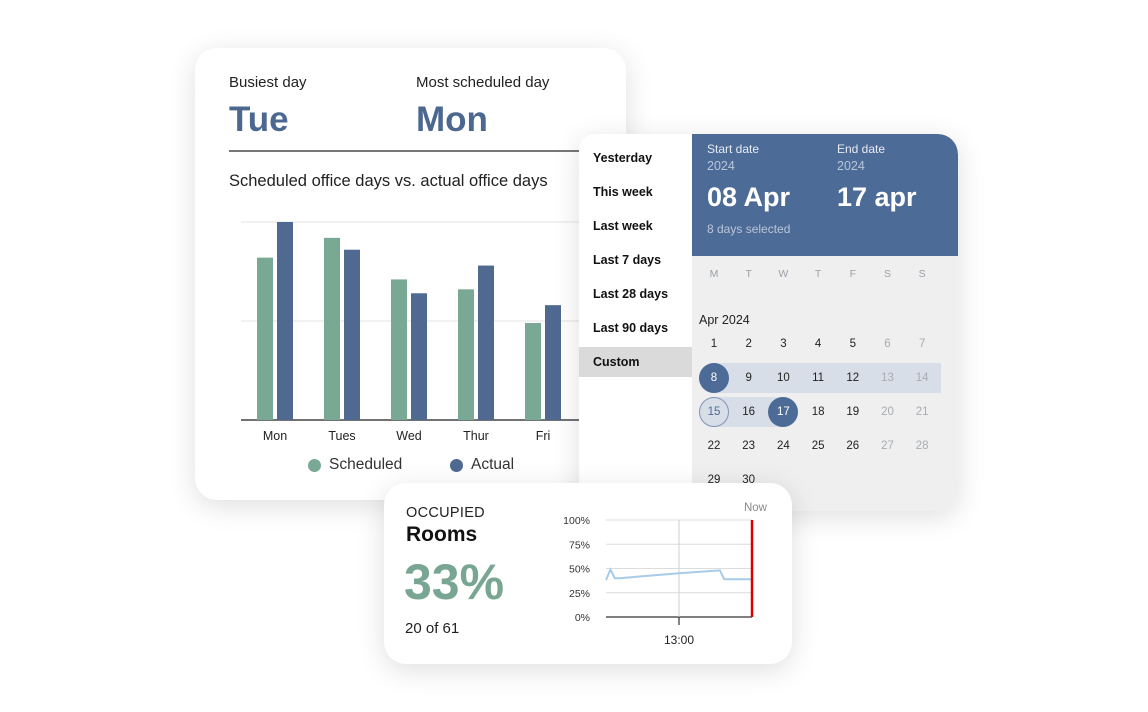 The height and width of the screenshot is (712, 1148). I want to click on preset-this-week: This week, so click(623, 192).